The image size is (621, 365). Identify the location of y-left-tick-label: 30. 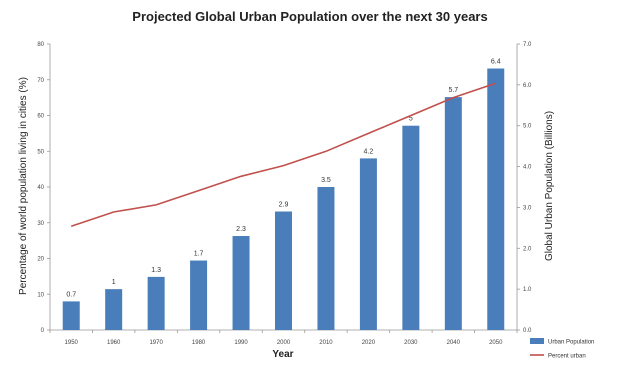
(40, 224).